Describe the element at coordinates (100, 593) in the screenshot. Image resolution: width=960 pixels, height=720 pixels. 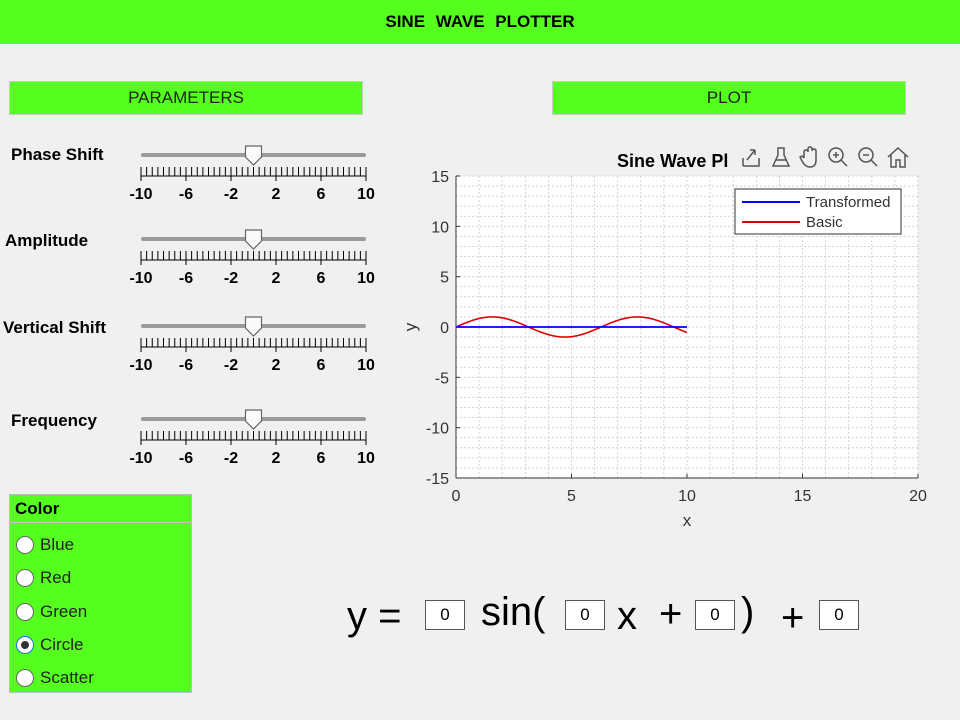
I see `color-radio-group: Color` at that location.